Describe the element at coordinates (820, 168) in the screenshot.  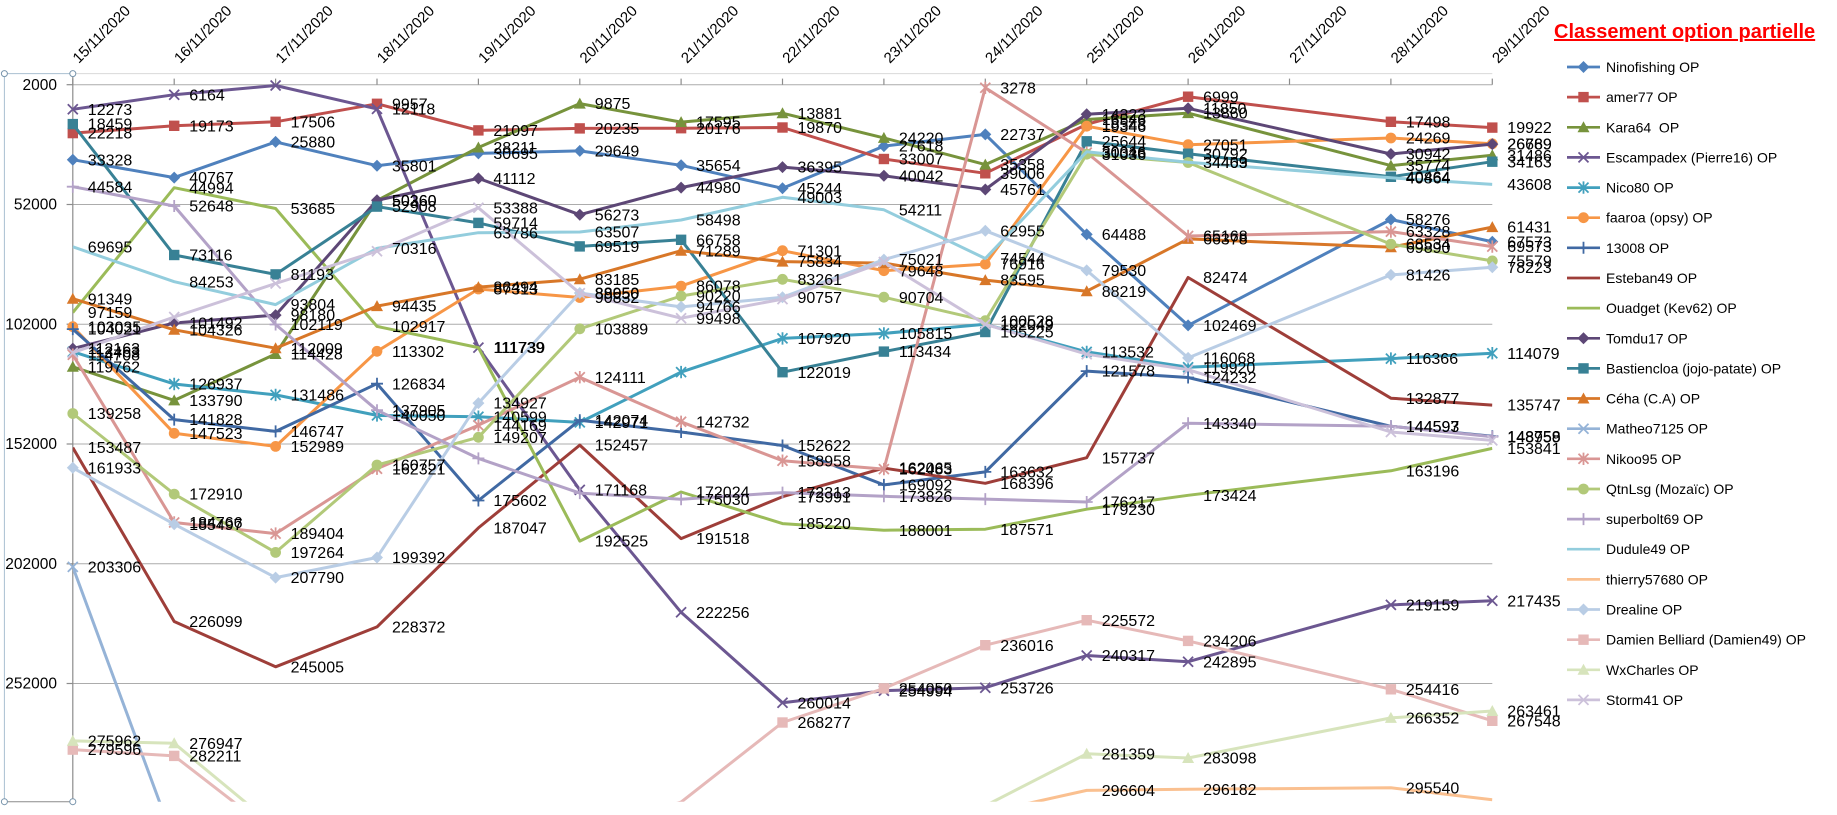
I see `svg-text: 36395` at that location.